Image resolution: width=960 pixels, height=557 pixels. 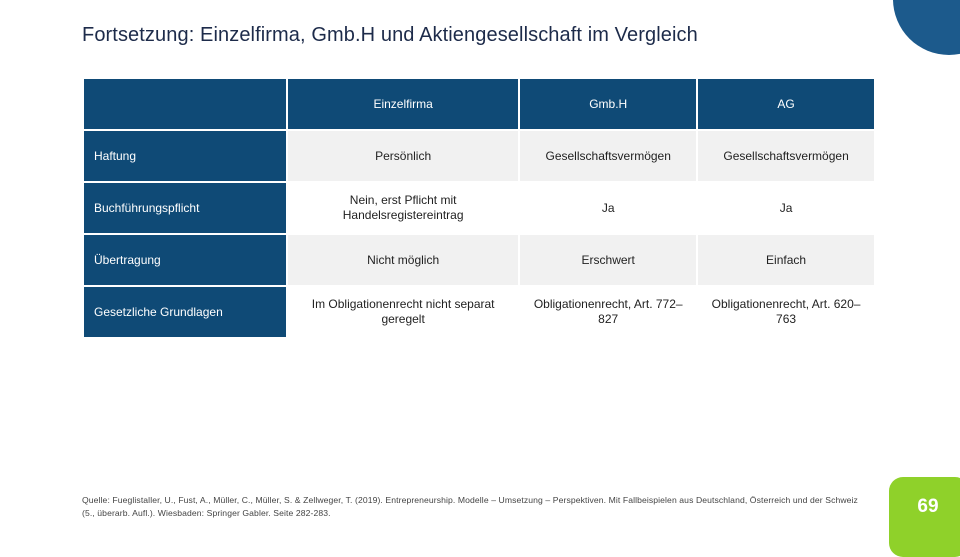 What do you see at coordinates (786, 104) in the screenshot?
I see `column-header-ag: AG` at bounding box center [786, 104].